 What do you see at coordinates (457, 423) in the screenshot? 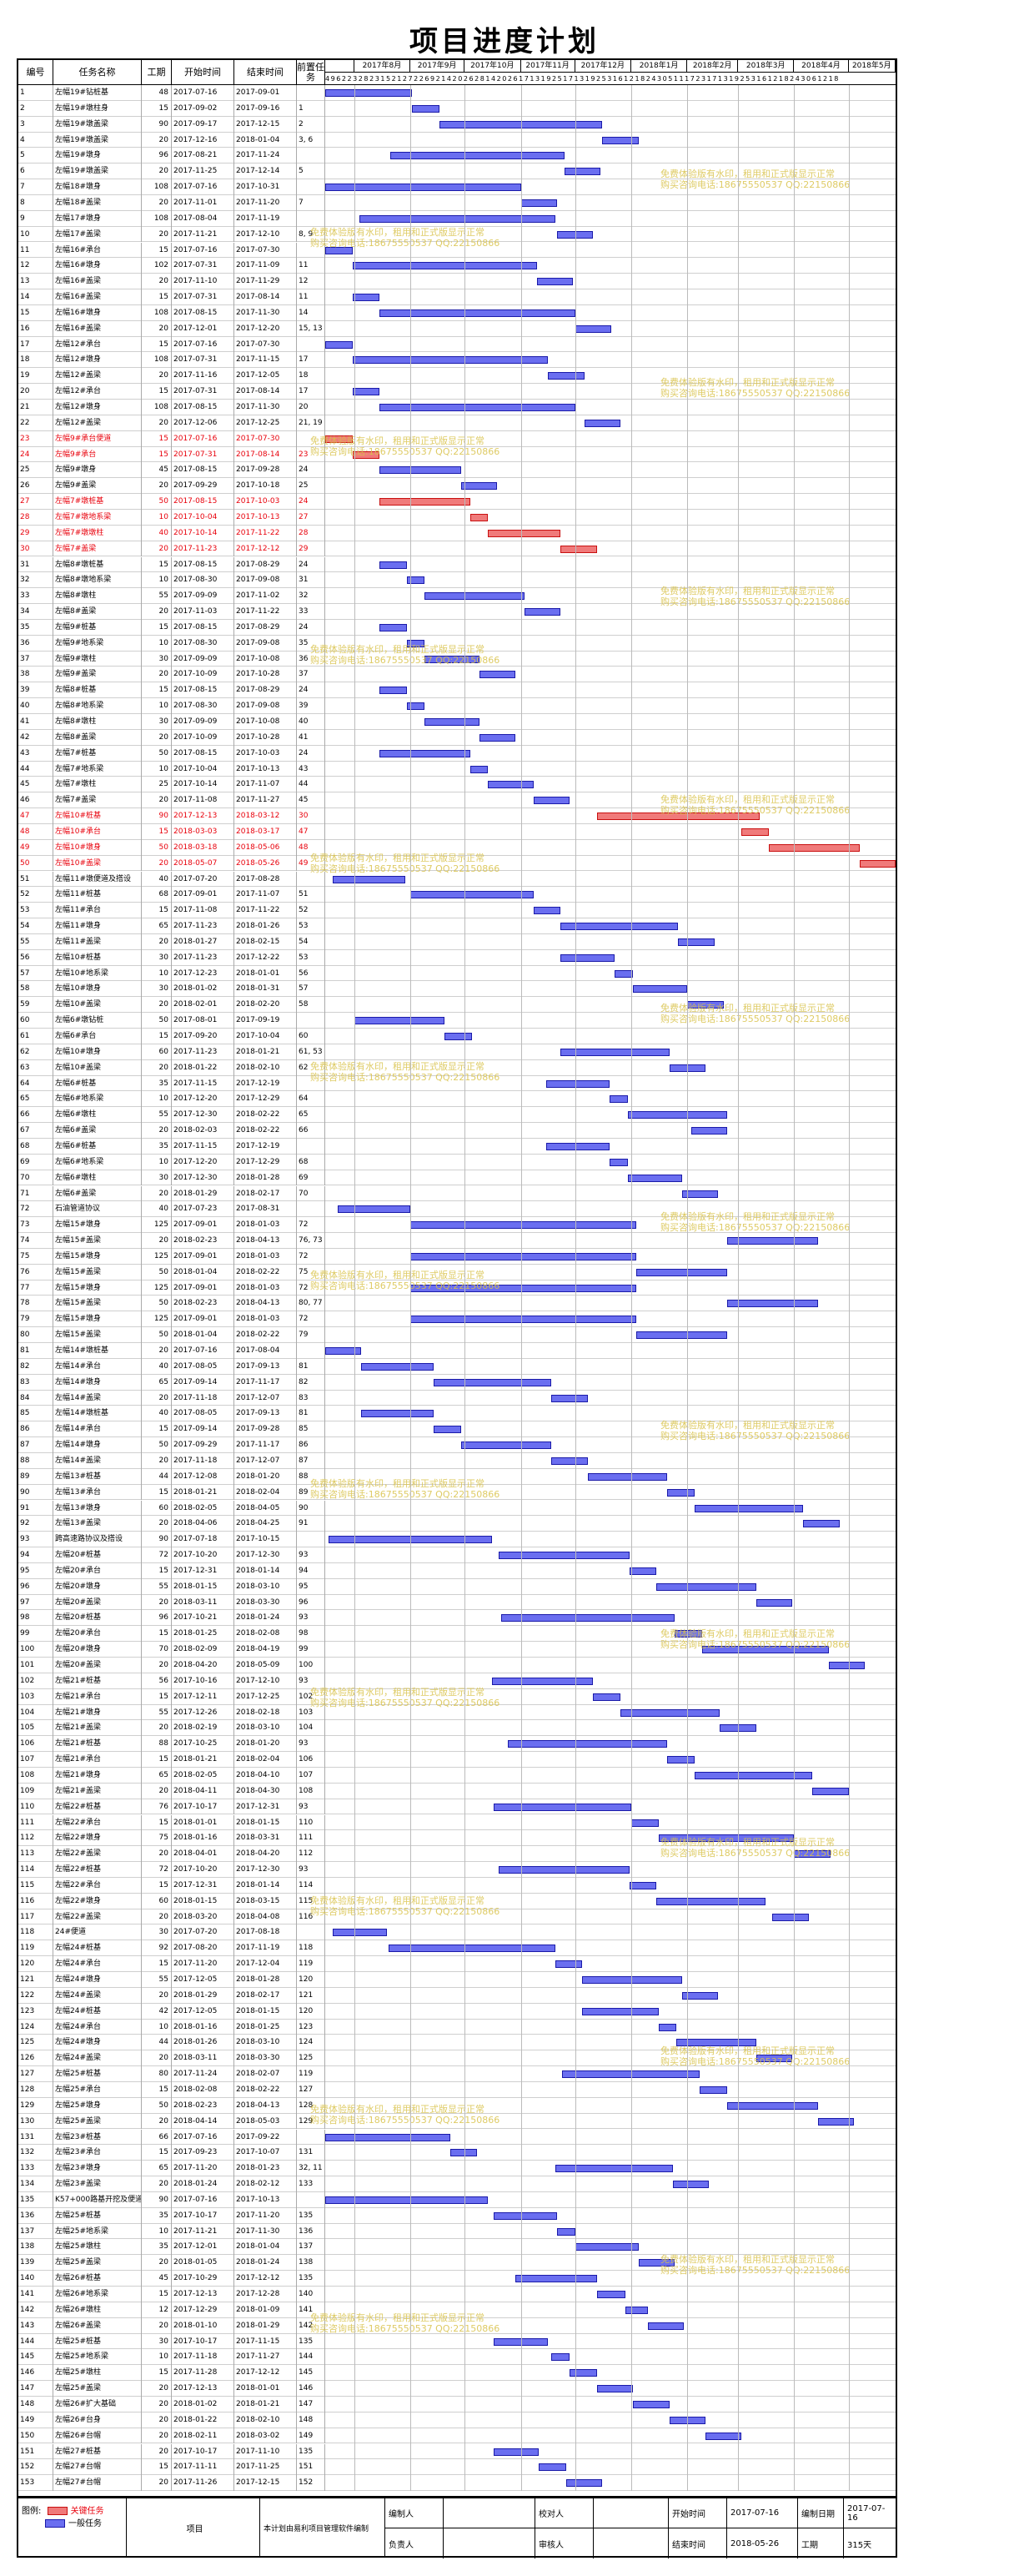
I see `task-row: 22 左幅12#盖梁 20 2017-12-06 2017-12-25 21, 19` at bounding box center [457, 423].